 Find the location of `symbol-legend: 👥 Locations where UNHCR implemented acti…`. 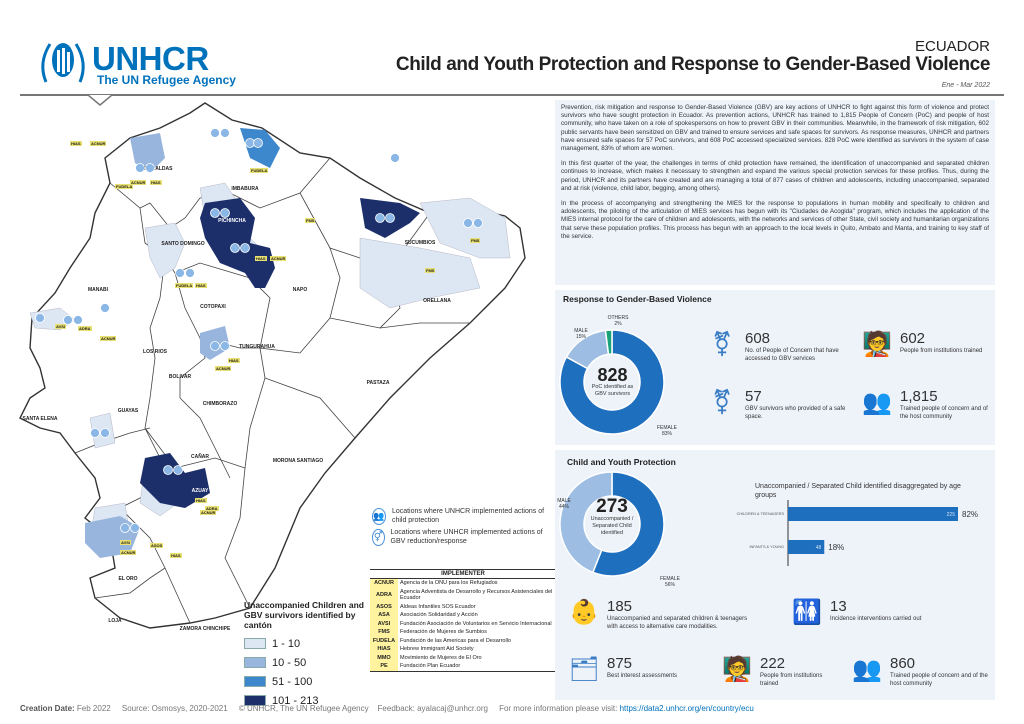

symbol-legend: 👥 Locations where UNHCR implemented acti… is located at coordinates (462, 526).